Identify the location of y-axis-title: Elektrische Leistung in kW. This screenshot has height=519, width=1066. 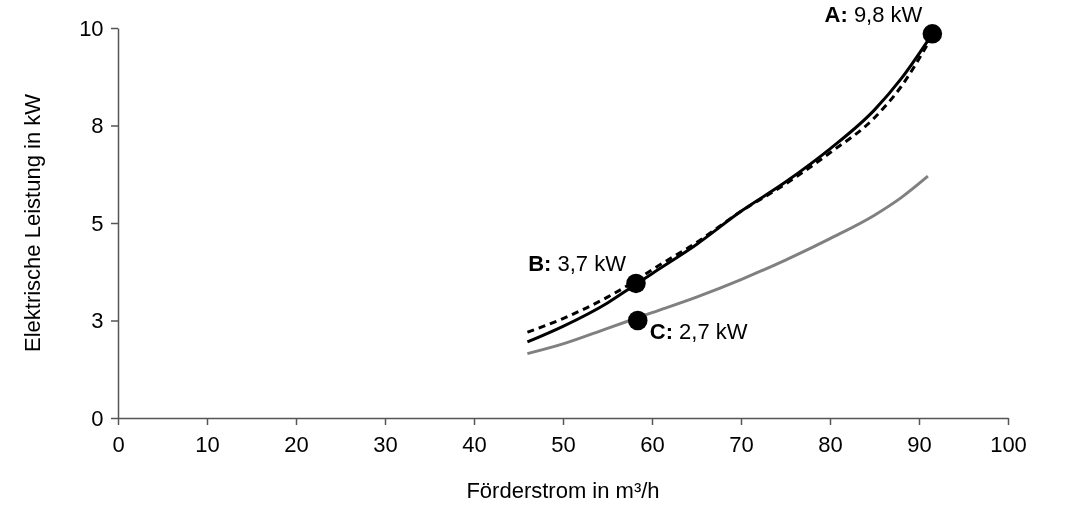
(32, 222).